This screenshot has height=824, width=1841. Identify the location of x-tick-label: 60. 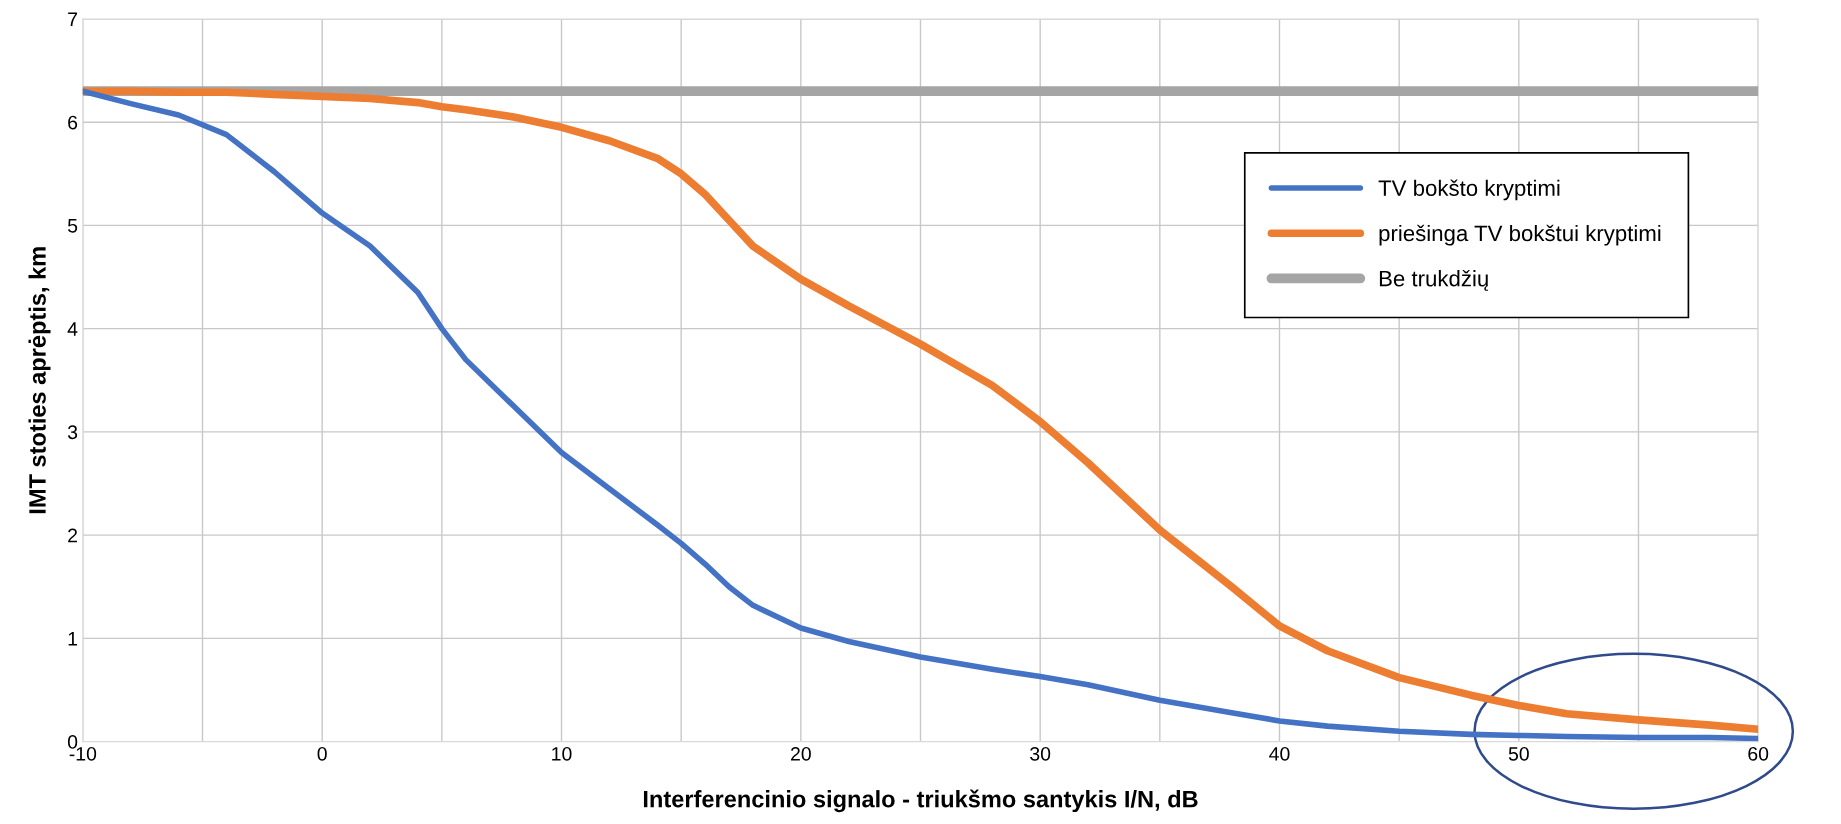
(1758, 753).